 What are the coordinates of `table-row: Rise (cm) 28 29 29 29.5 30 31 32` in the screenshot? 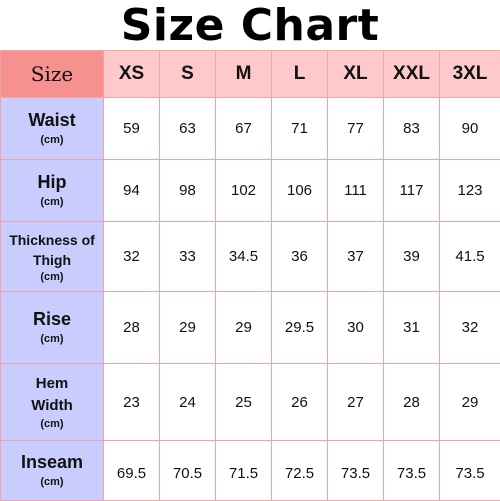 It's located at (250, 328).